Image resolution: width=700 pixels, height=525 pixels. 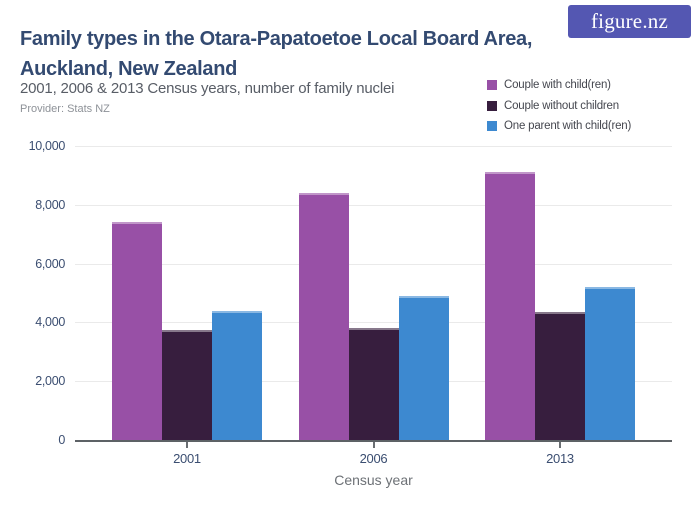 I want to click on legend-item: Couple without children, so click(x=559, y=106).